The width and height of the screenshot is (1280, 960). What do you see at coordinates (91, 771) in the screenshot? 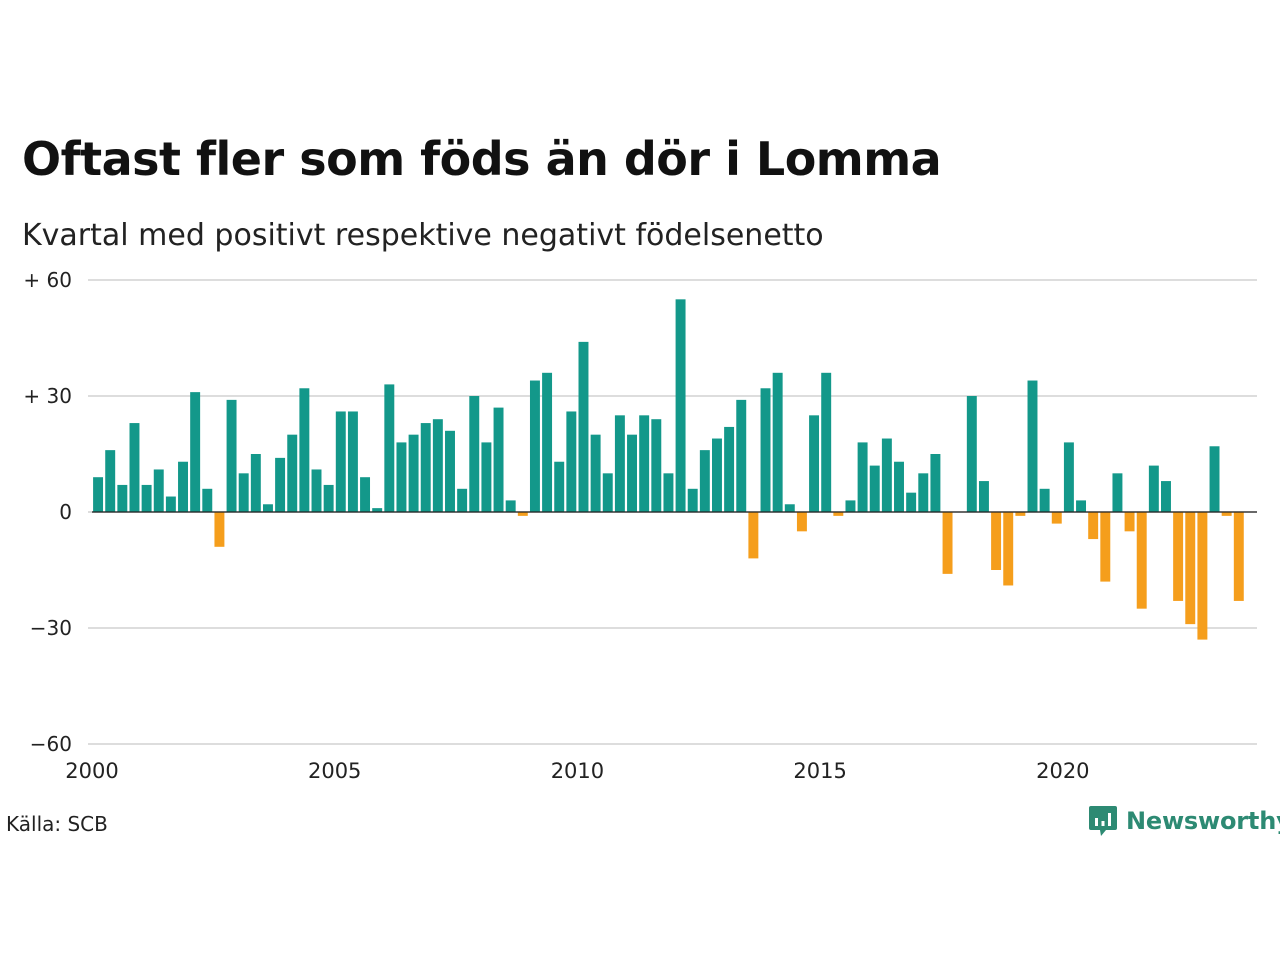
I see `x-tick-label: 2000` at bounding box center [91, 771].